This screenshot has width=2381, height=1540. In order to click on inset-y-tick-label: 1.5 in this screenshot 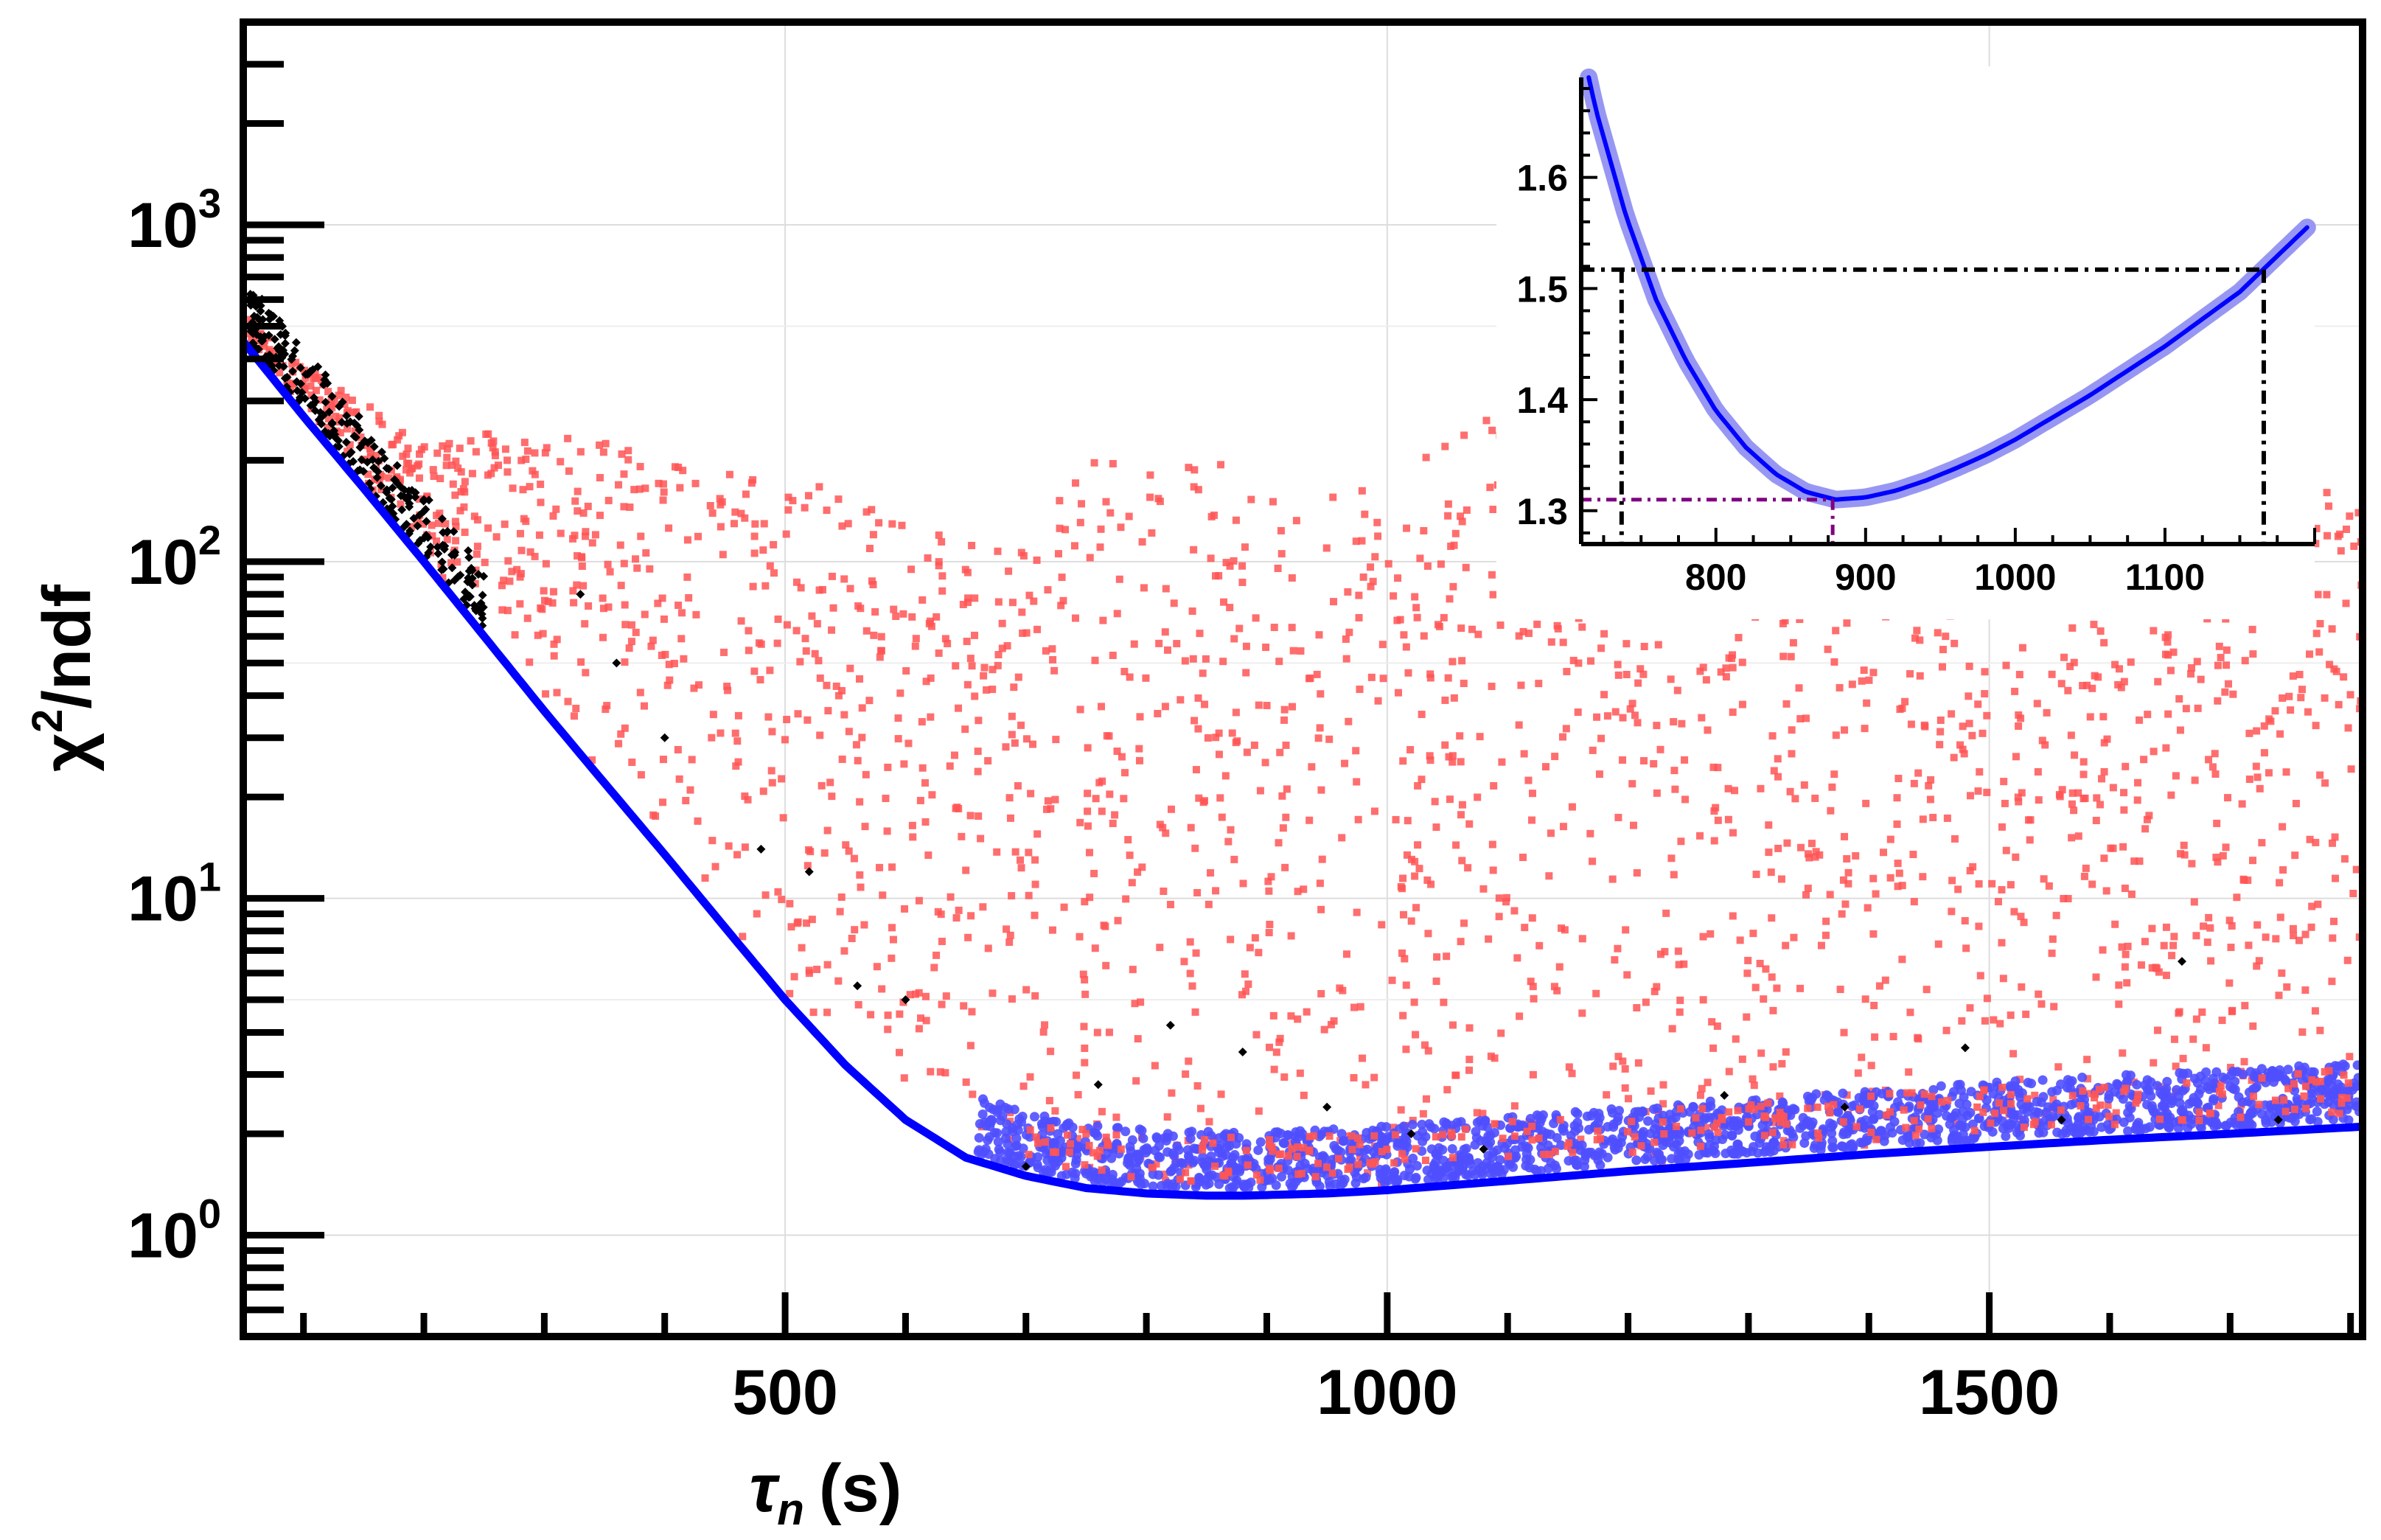, I will do `click(1542, 289)`.